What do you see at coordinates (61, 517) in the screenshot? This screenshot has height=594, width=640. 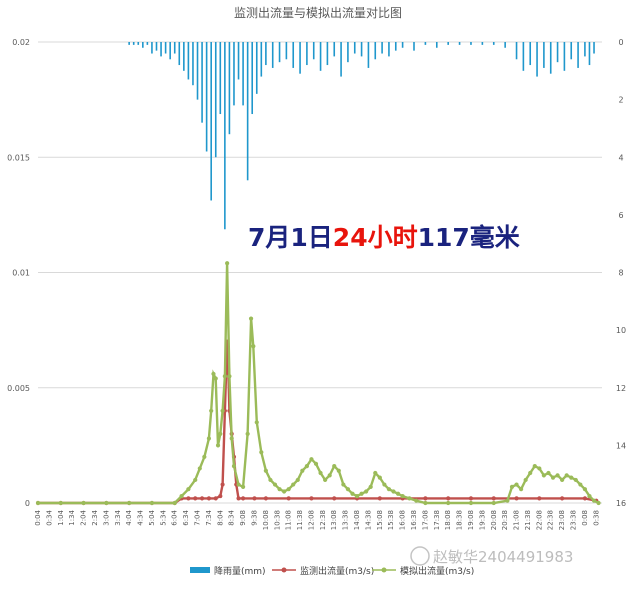 I see `x-tick-label: 1:04` at bounding box center [61, 517].